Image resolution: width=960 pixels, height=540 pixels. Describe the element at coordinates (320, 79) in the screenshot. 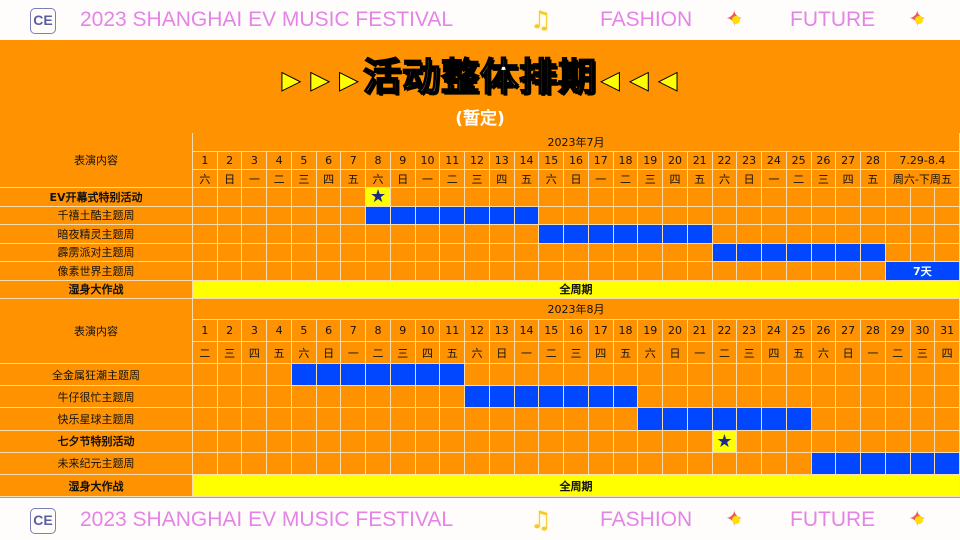

I see `triangle-right-icon: ▶ ▶ ▶` at that location.